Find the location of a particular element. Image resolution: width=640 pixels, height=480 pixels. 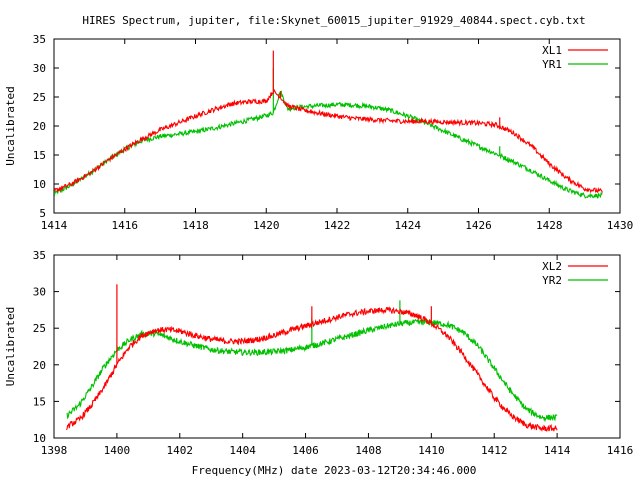

x-tick-label: 1430 is located at coordinates (620, 225).